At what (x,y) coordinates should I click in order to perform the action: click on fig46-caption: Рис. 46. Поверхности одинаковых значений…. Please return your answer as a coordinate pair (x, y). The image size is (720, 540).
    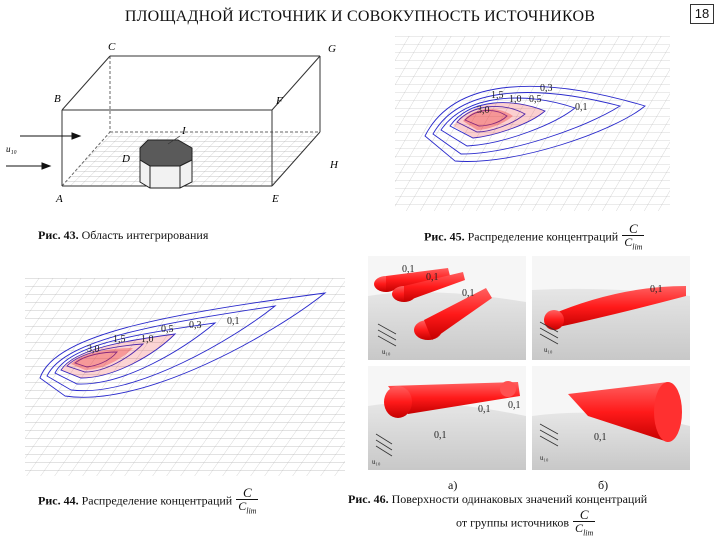
    Looking at the image, I should click on (498, 499).